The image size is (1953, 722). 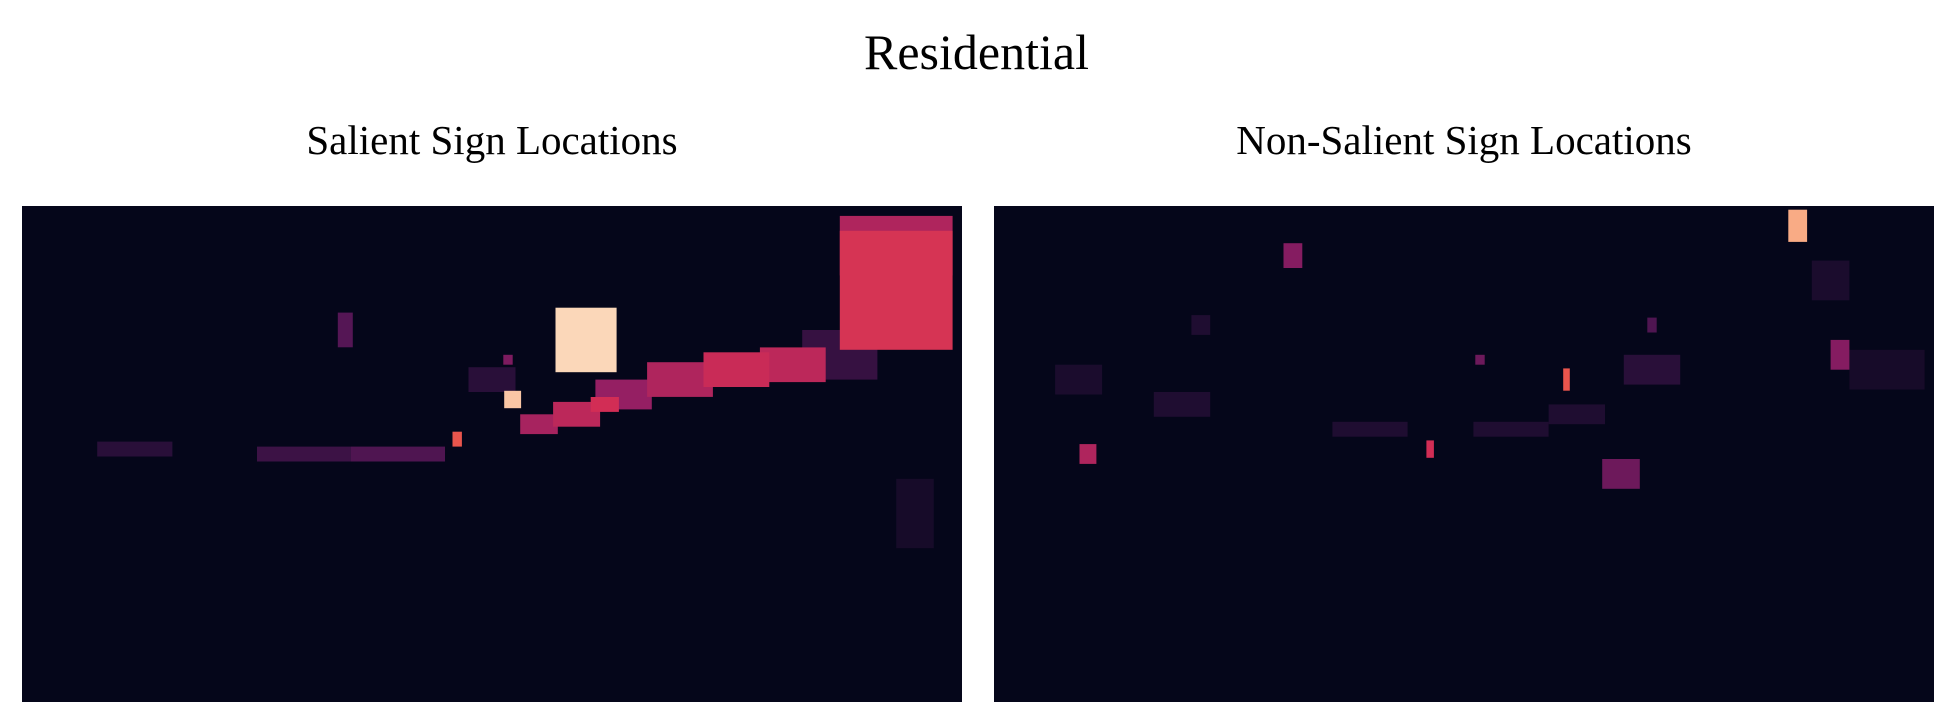 What do you see at coordinates (1464, 140) in the screenshot?
I see `non-salient-heatmap-title: Non-Salient Sign Locations` at bounding box center [1464, 140].